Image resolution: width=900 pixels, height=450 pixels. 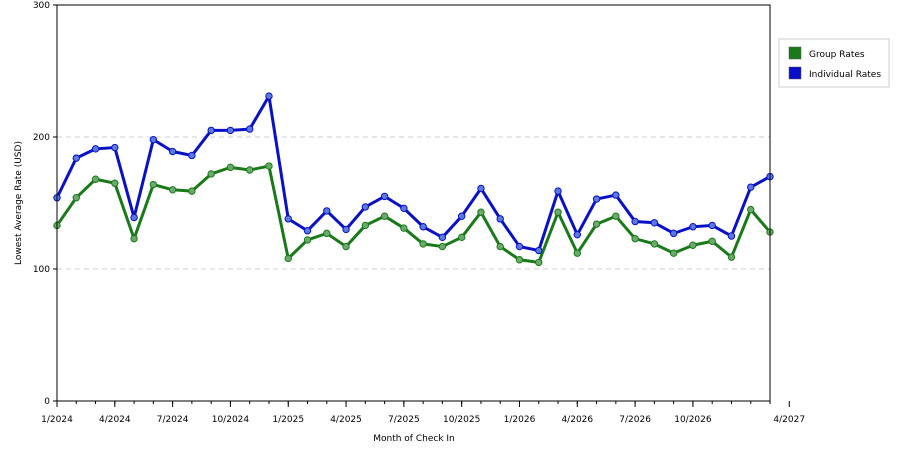 I want to click on x-axis-title: Month of Check In, so click(x=414, y=439).